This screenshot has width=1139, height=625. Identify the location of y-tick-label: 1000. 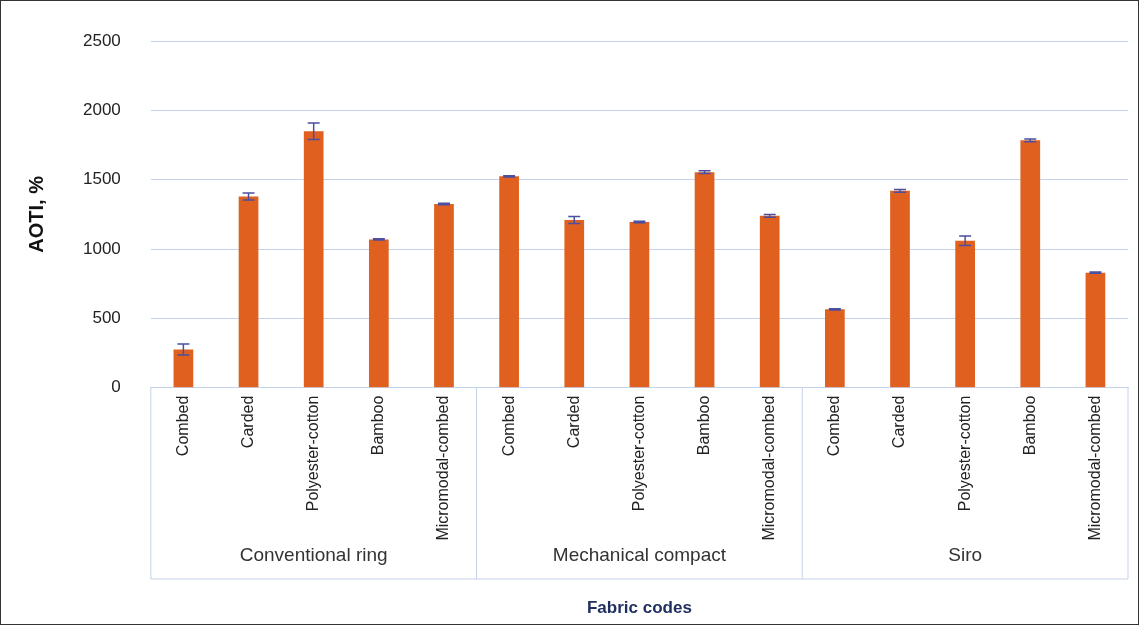
(101, 248).